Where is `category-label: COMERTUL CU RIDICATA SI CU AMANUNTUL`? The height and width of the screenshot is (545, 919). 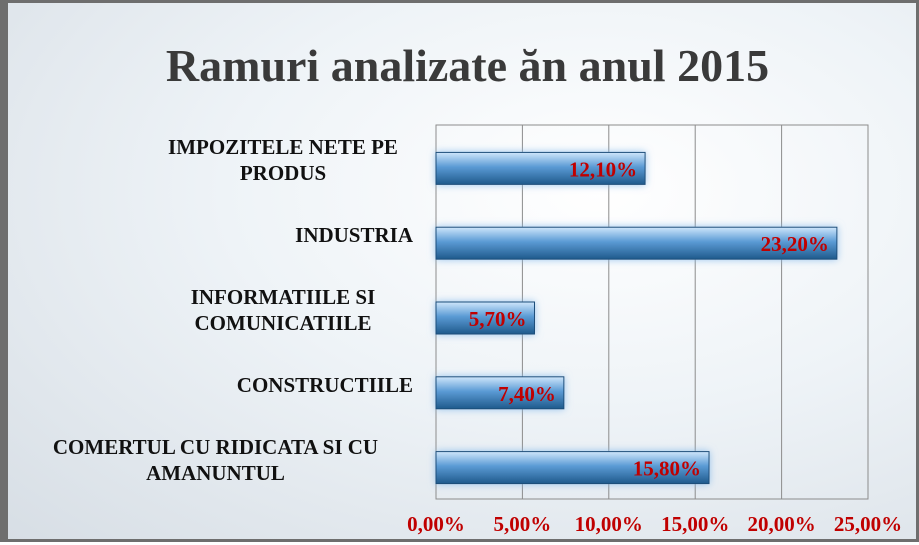
category-label: COMERTUL CU RIDICATA SI CU AMANUNTUL is located at coordinates (215, 460).